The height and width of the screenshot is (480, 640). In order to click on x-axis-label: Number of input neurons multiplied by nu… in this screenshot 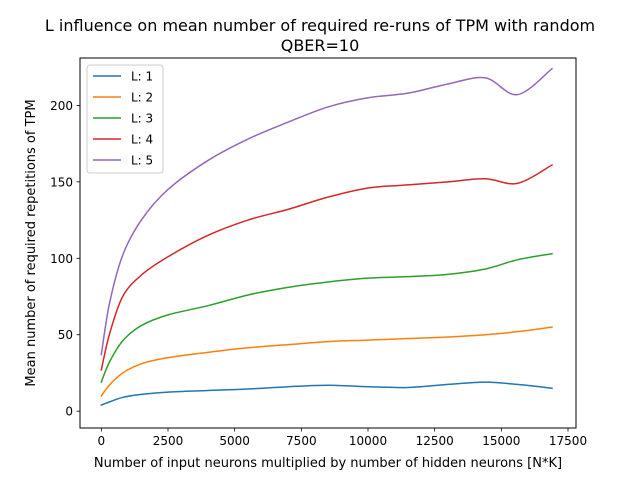, I will do `click(328, 463)`.